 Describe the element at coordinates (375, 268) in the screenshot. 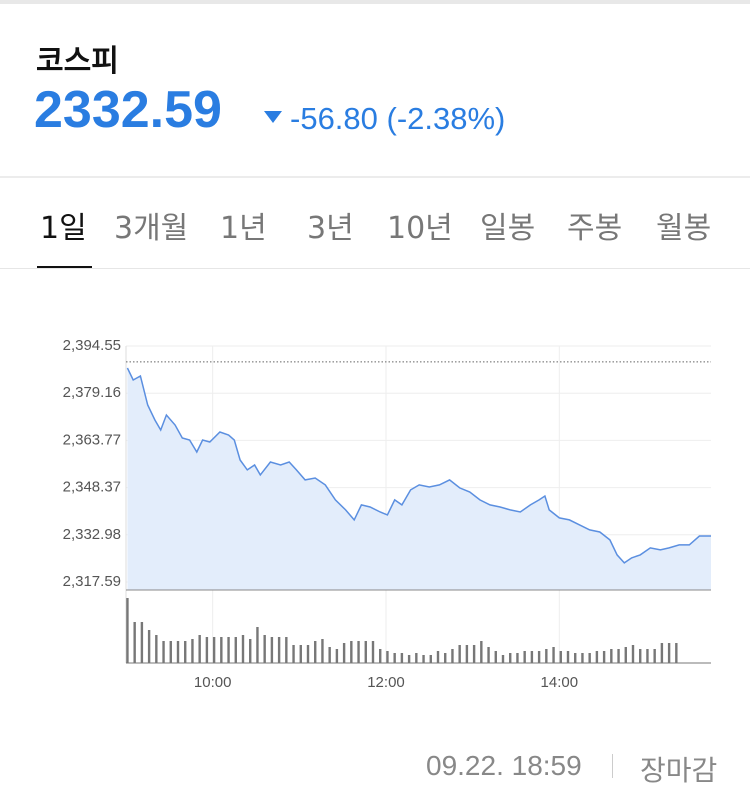

I see `divider` at that location.